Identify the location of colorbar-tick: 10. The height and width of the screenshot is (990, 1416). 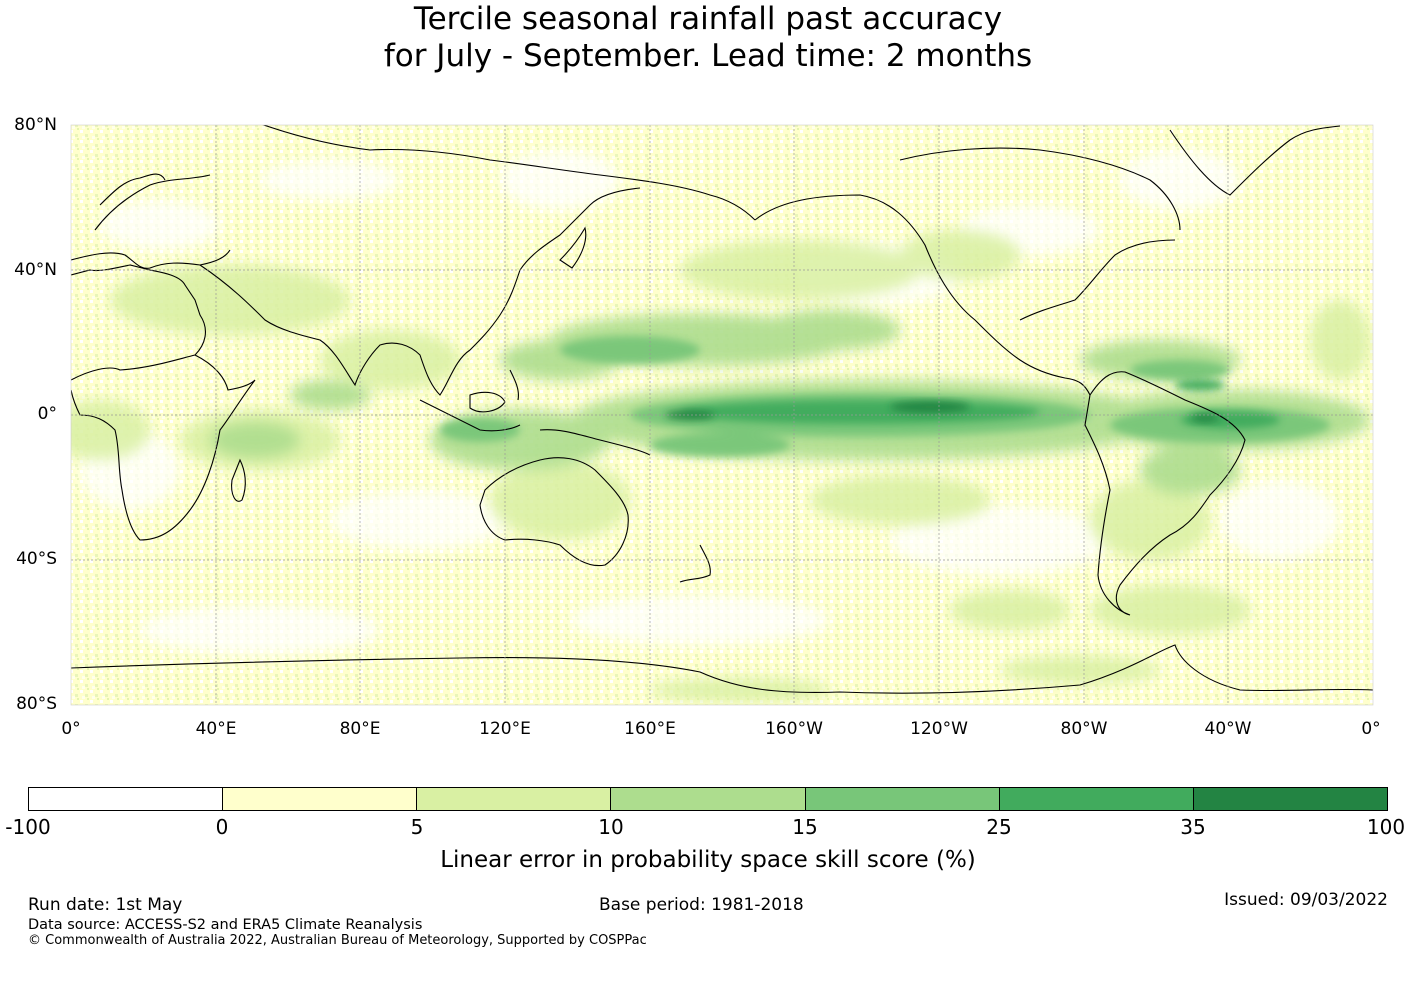
(611, 827).